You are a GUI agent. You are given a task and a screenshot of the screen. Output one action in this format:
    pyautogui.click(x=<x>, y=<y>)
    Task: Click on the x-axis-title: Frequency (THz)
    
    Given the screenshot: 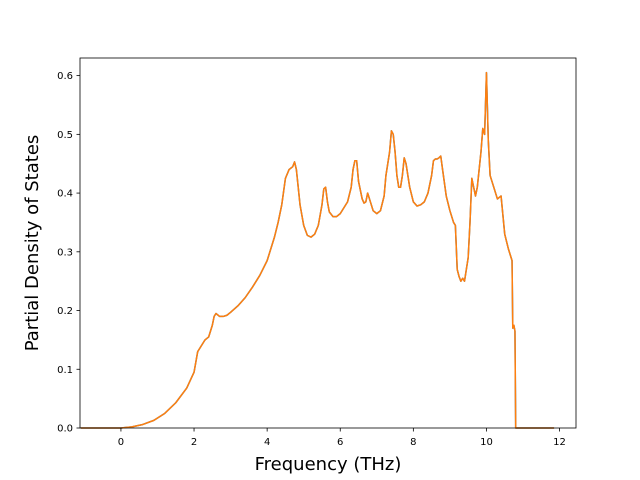 What is the action you would take?
    pyautogui.click(x=328, y=464)
    